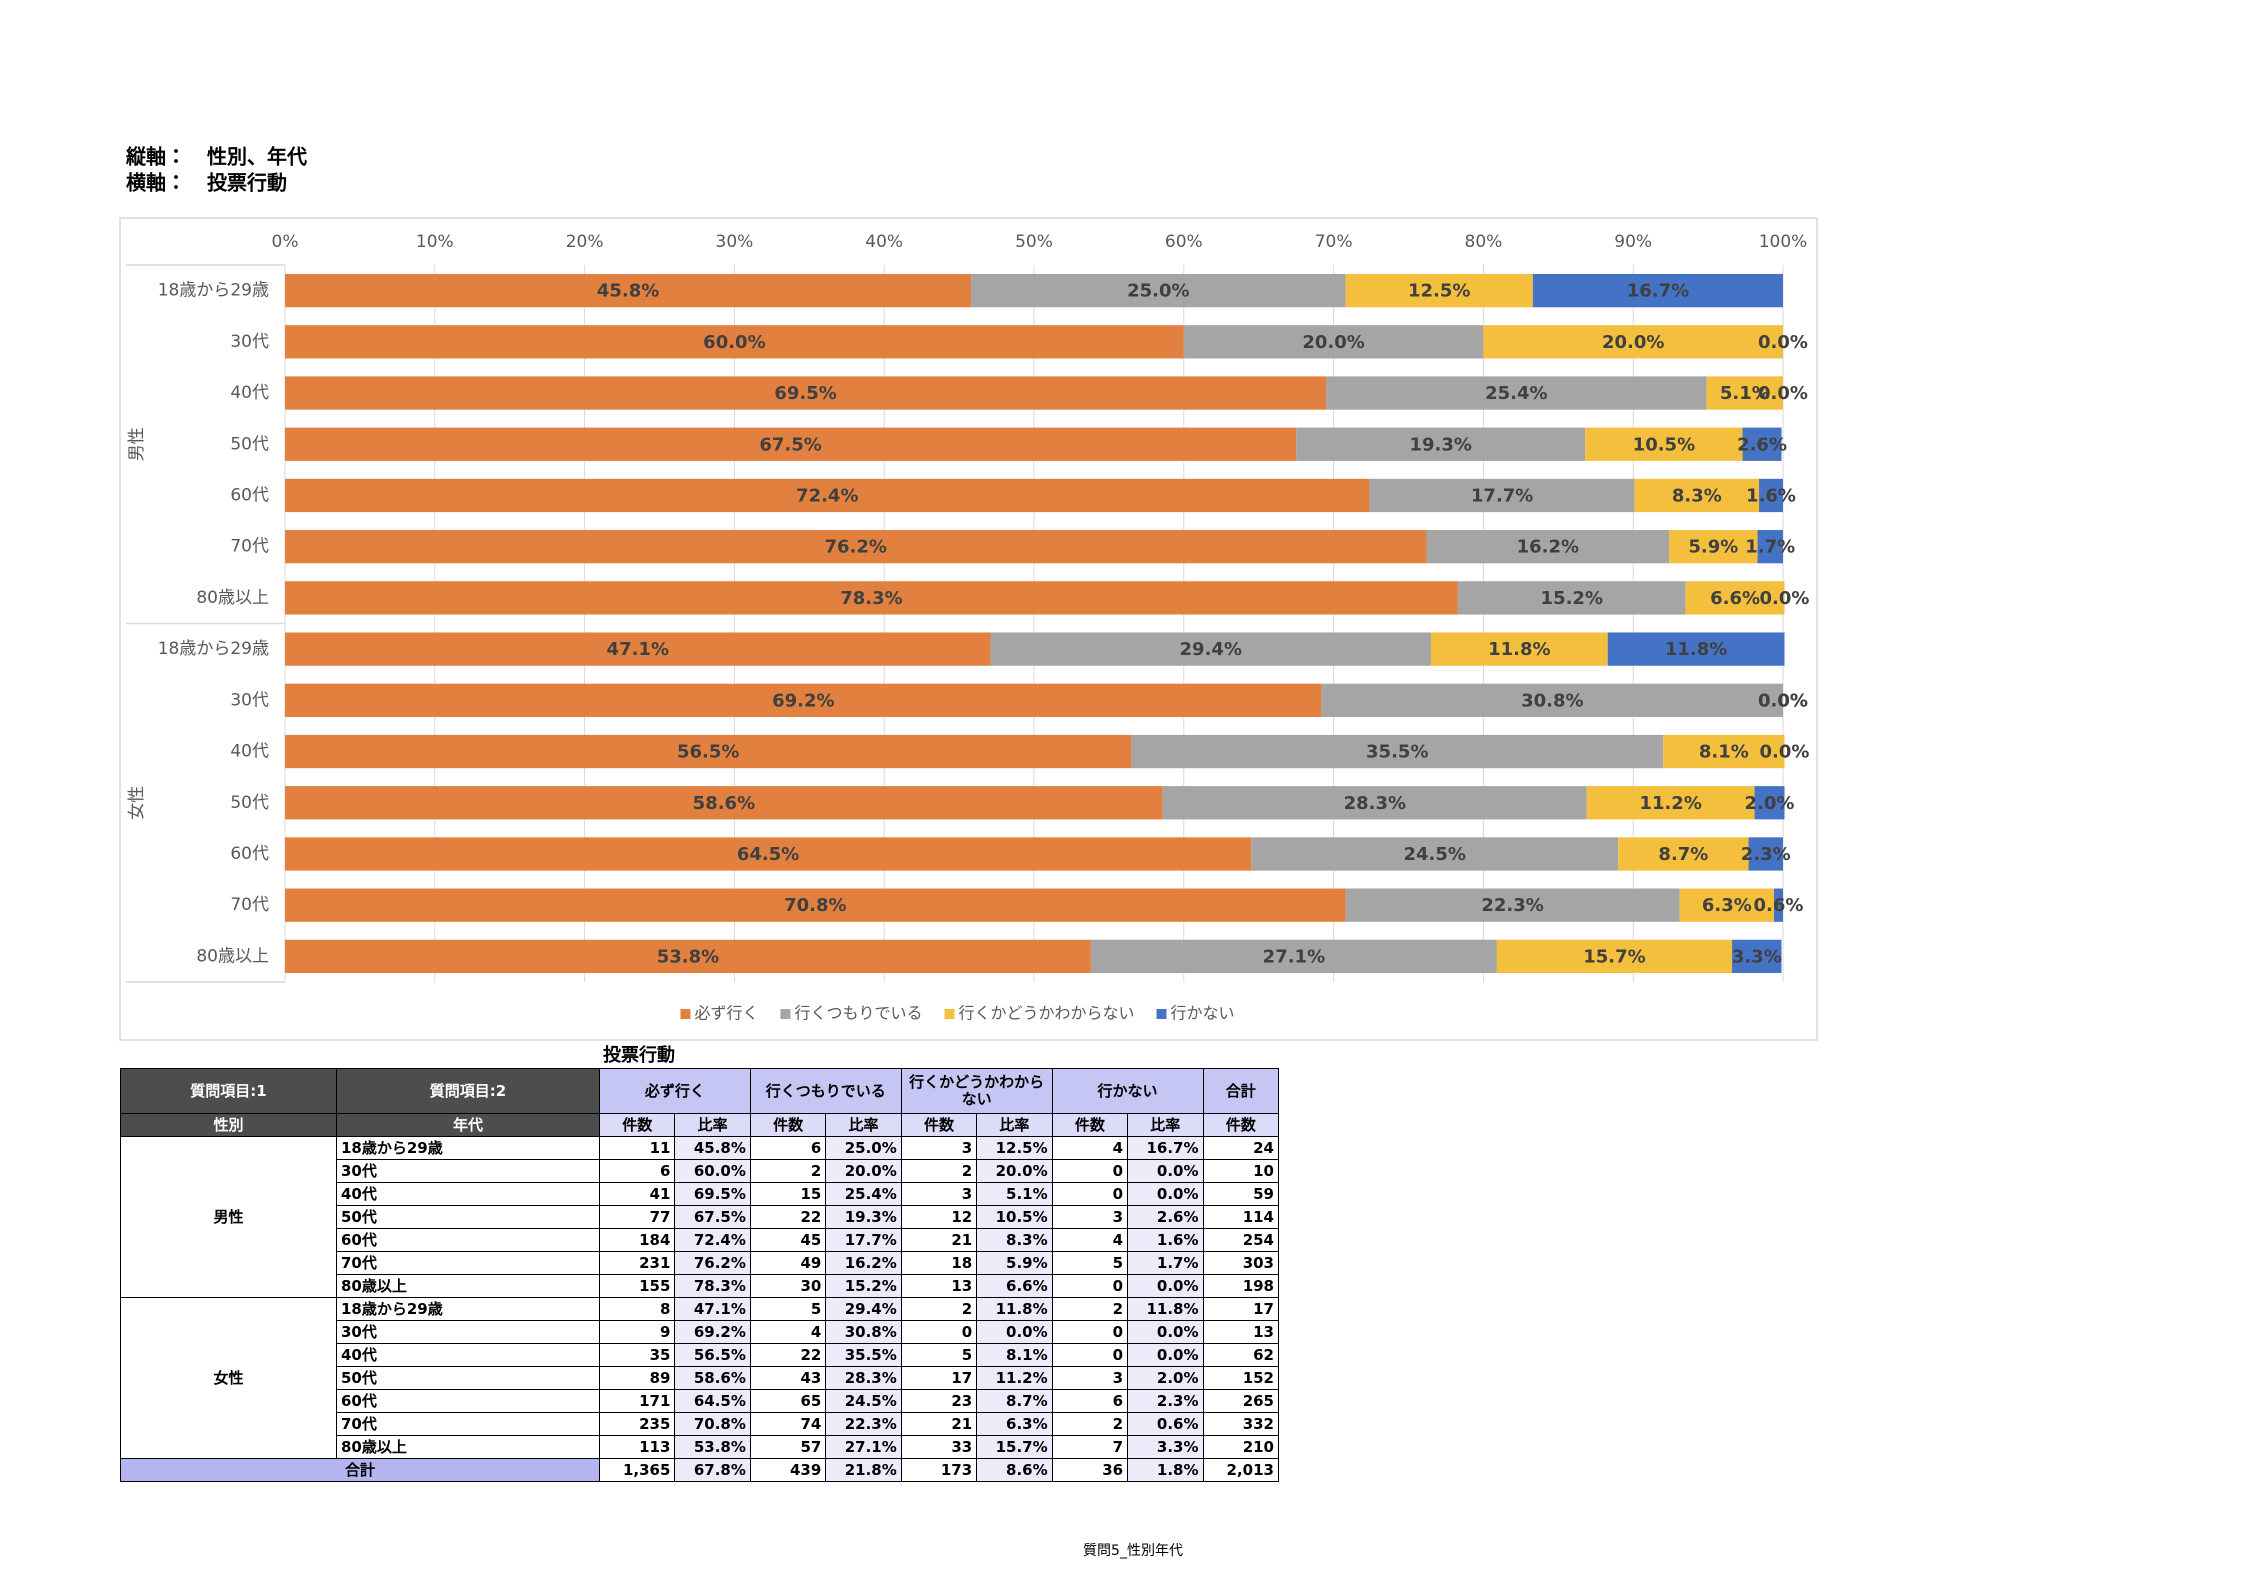 The image size is (2242, 1588). Describe the element at coordinates (1165, 1148) in the screenshot. I see `table-cell: 16.7%` at that location.